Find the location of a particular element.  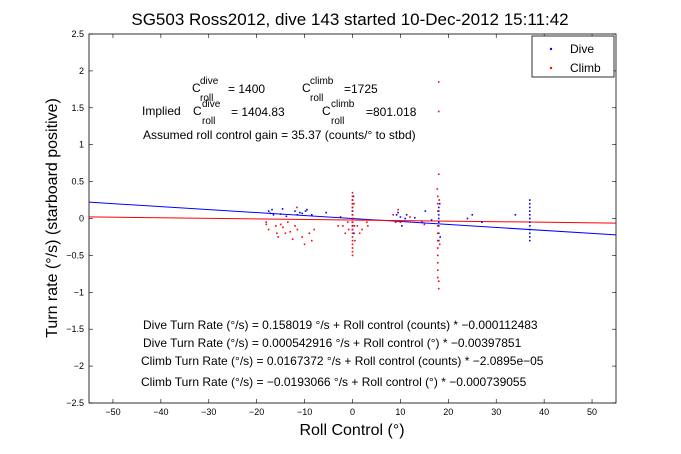

fit-line-climb is located at coordinates (352, 220).